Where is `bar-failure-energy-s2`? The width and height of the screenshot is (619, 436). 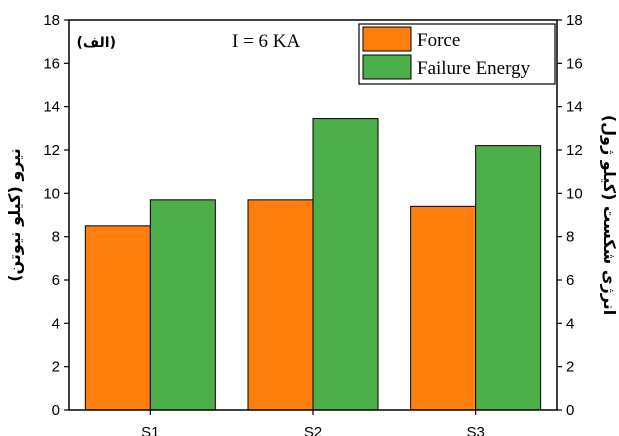
bar-failure-energy-s2 is located at coordinates (345, 264).